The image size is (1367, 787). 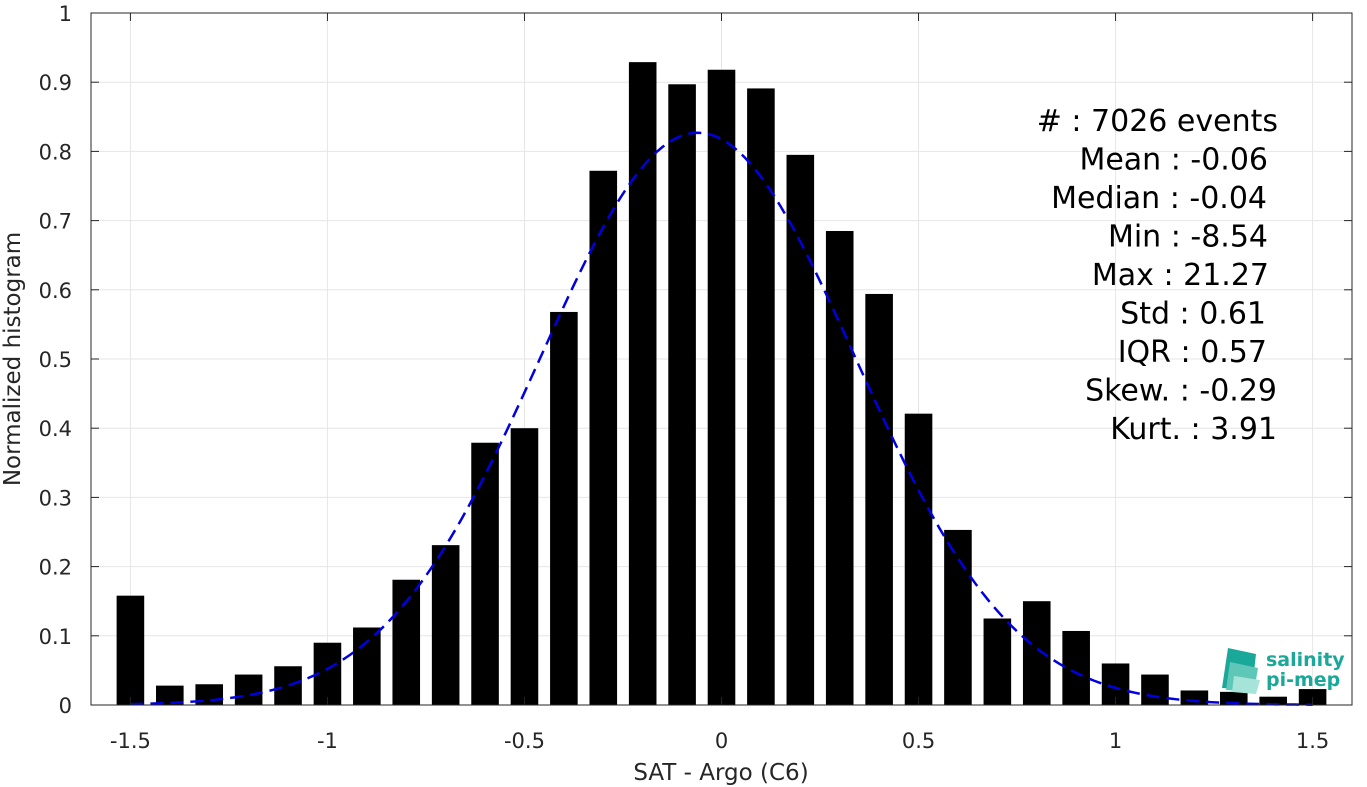 I want to click on stat-line: Min : -8.54, so click(x=1188, y=237).